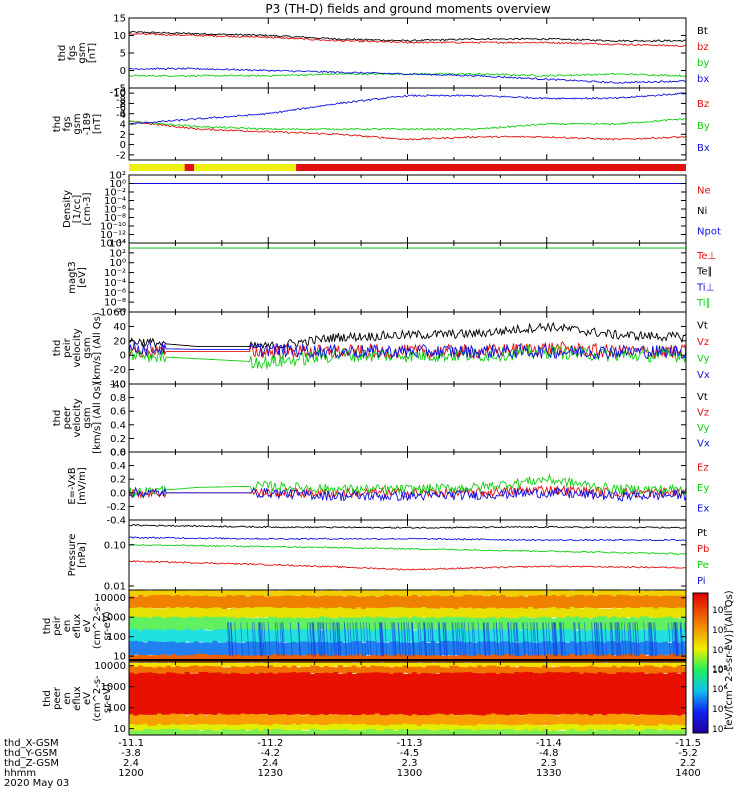  I want to click on legend-entry: Ti⊥, so click(705, 287).